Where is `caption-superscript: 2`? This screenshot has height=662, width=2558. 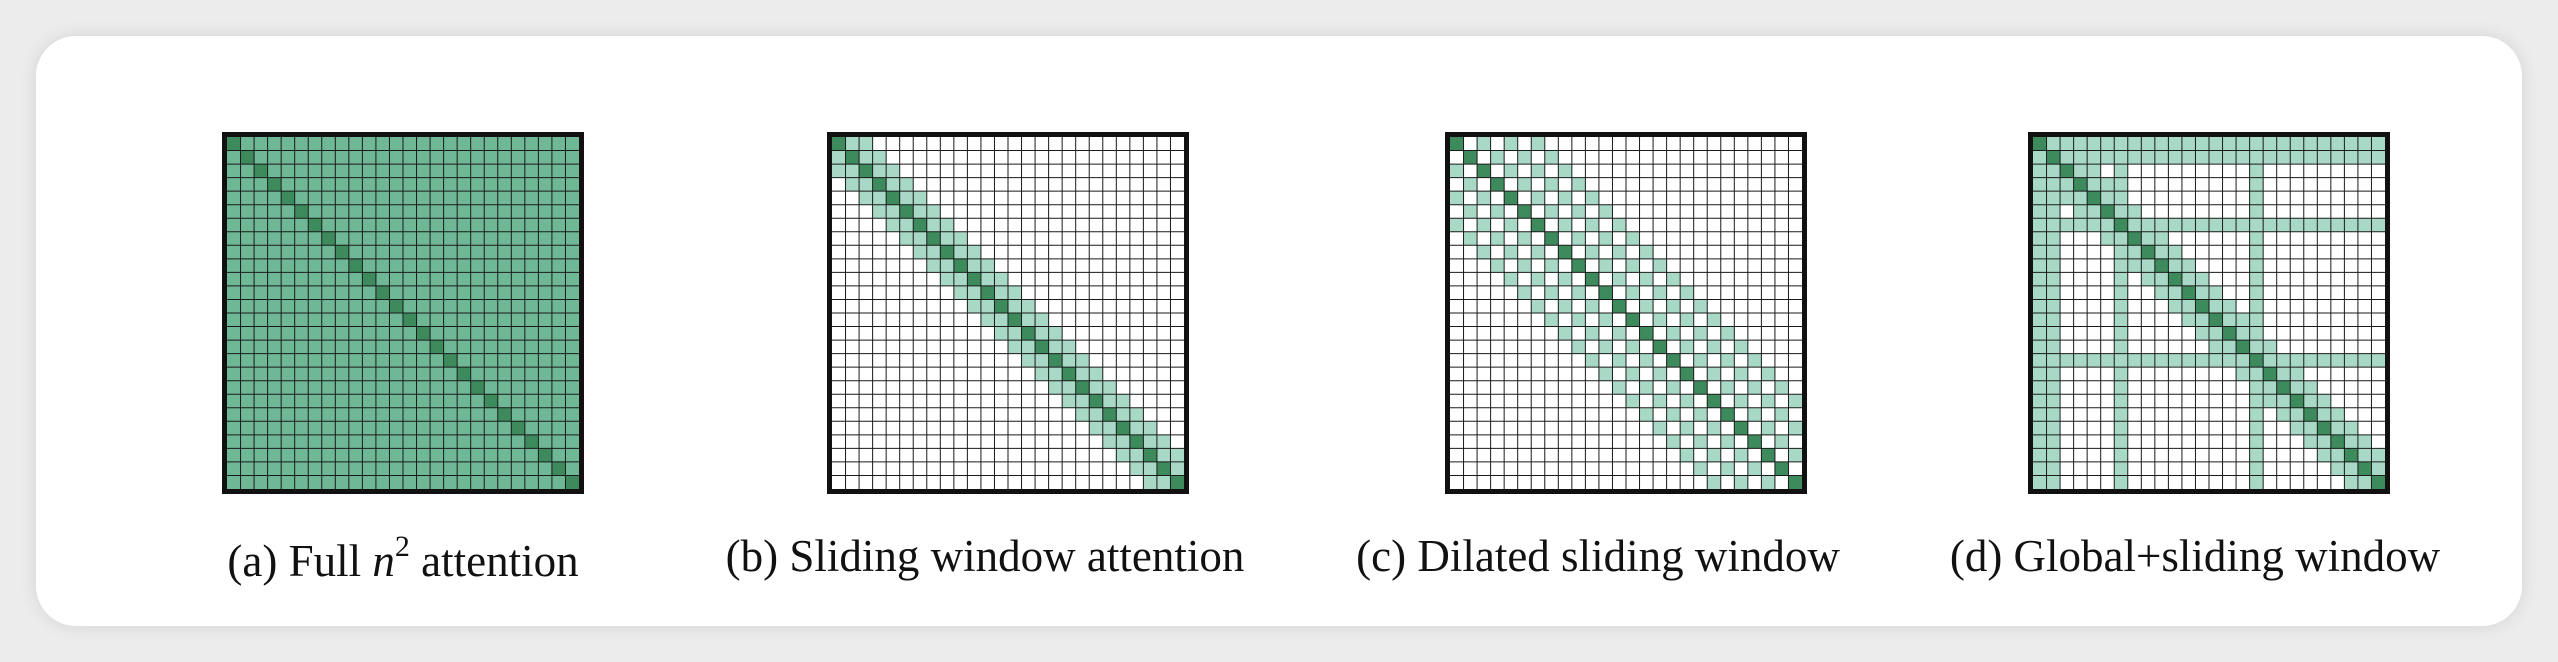
caption-superscript: 2 is located at coordinates (402, 546).